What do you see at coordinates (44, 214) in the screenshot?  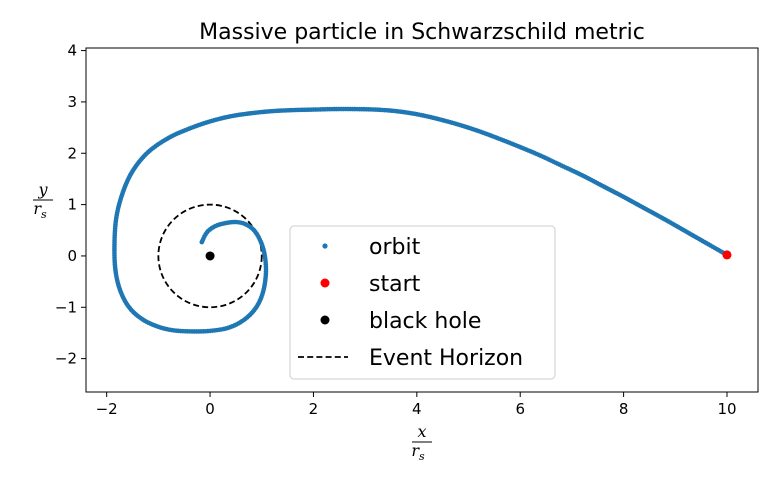 I see `y-axis-label-denominator-subscript: s` at bounding box center [44, 214].